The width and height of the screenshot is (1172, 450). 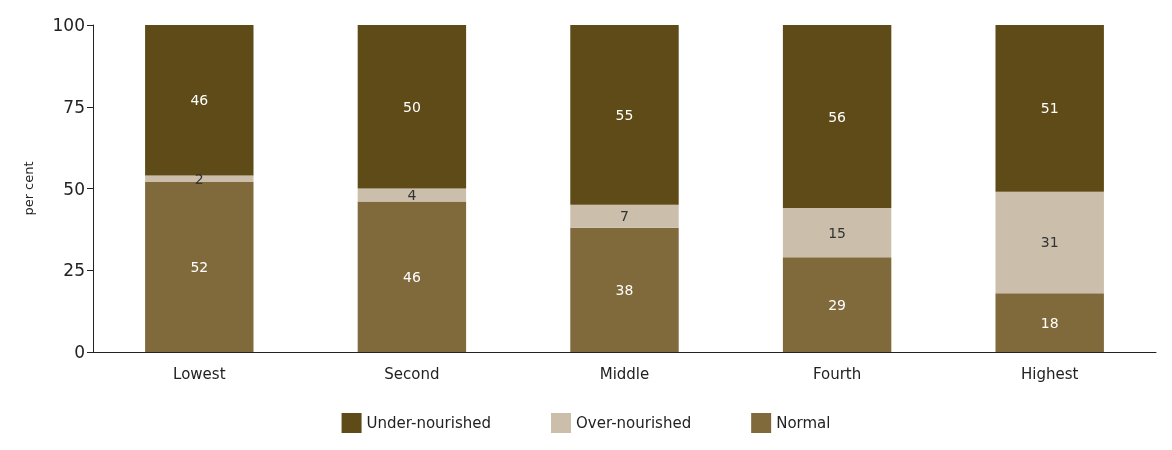 What do you see at coordinates (429, 423) in the screenshot?
I see `legend-label: Under-nourished` at bounding box center [429, 423].